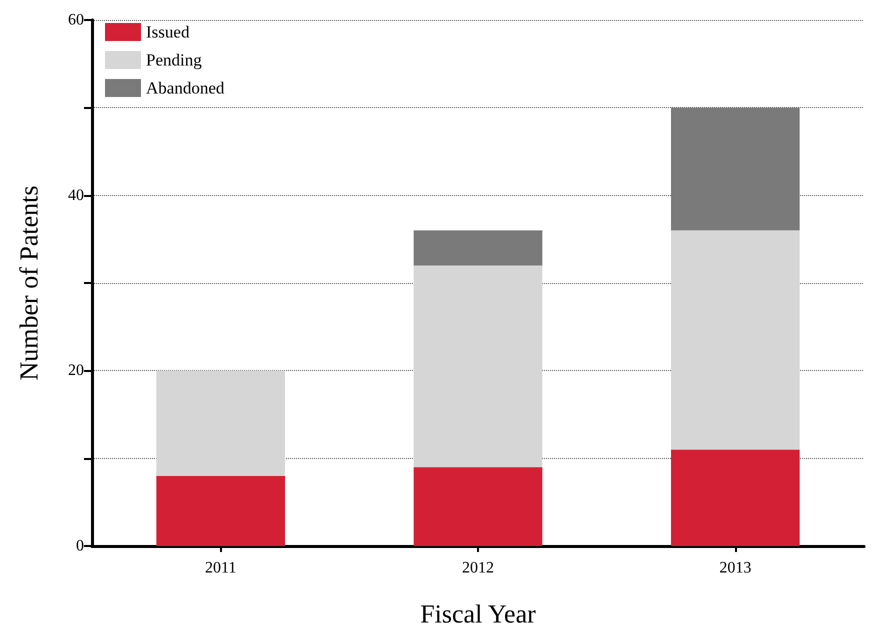 The height and width of the screenshot is (632, 872). What do you see at coordinates (76, 20) in the screenshot?
I see `y-tick-label: 60` at bounding box center [76, 20].